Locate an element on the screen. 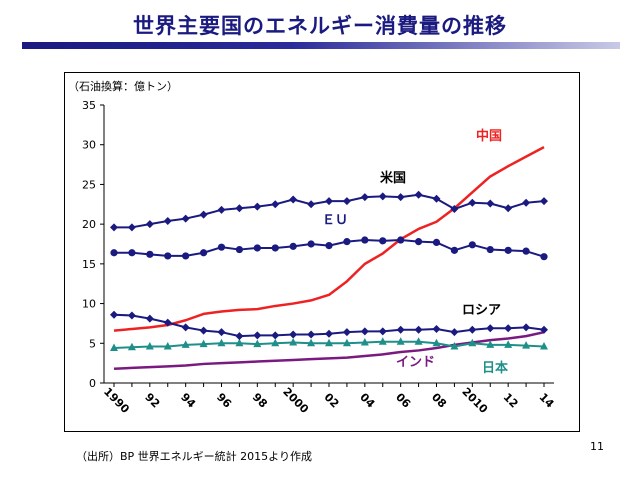 The image size is (640, 480). series-日本 is located at coordinates (329, 344).